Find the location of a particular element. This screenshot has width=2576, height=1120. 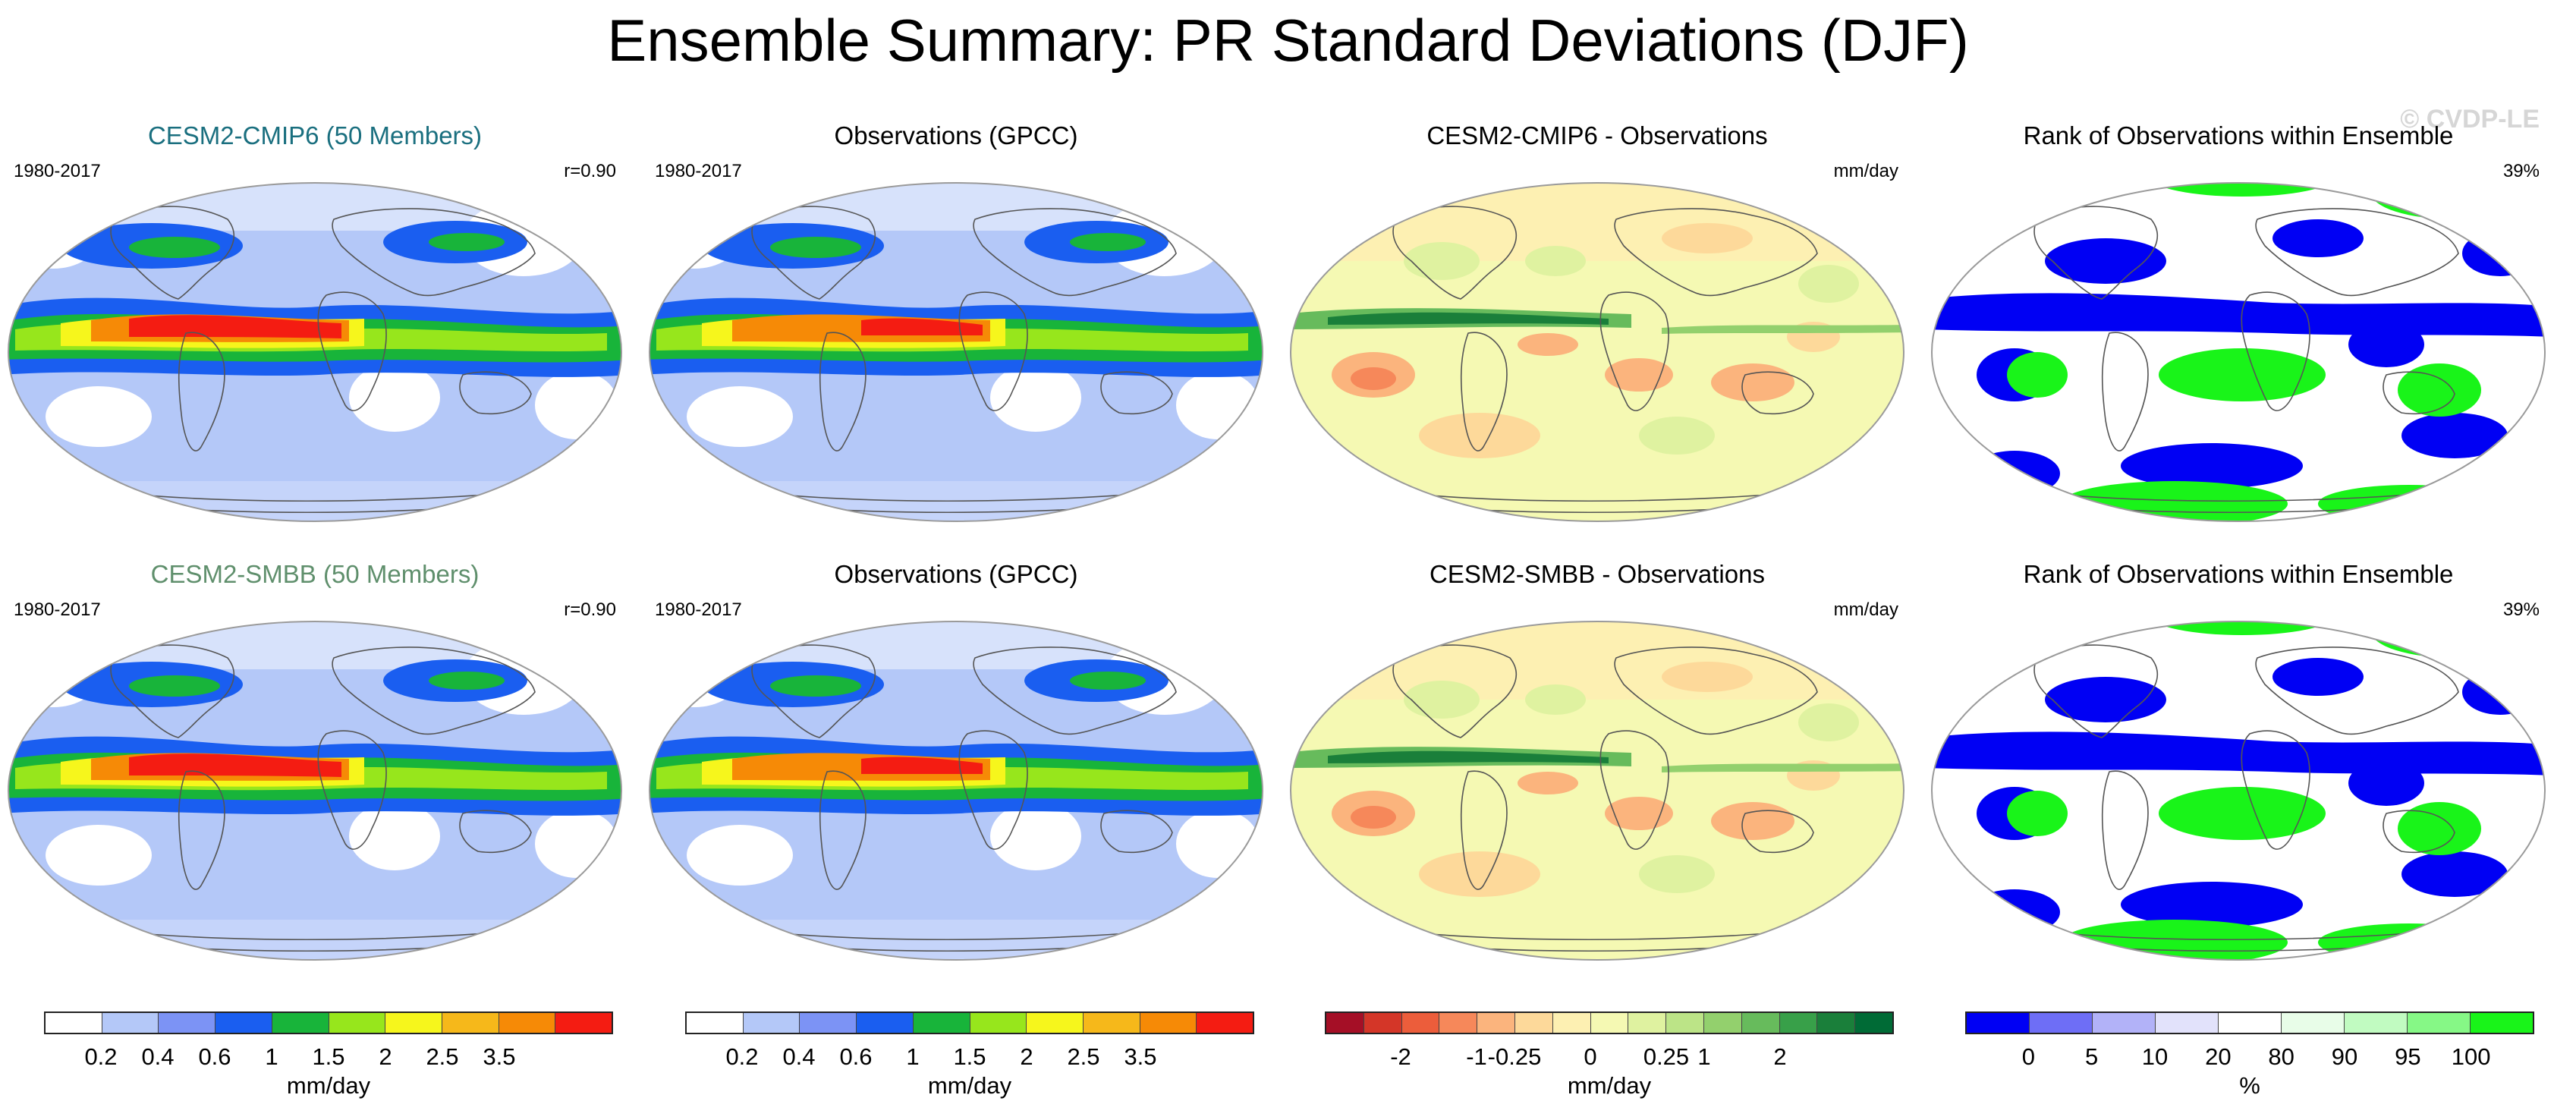

watermark: © CVDP-LE is located at coordinates (2470, 120).